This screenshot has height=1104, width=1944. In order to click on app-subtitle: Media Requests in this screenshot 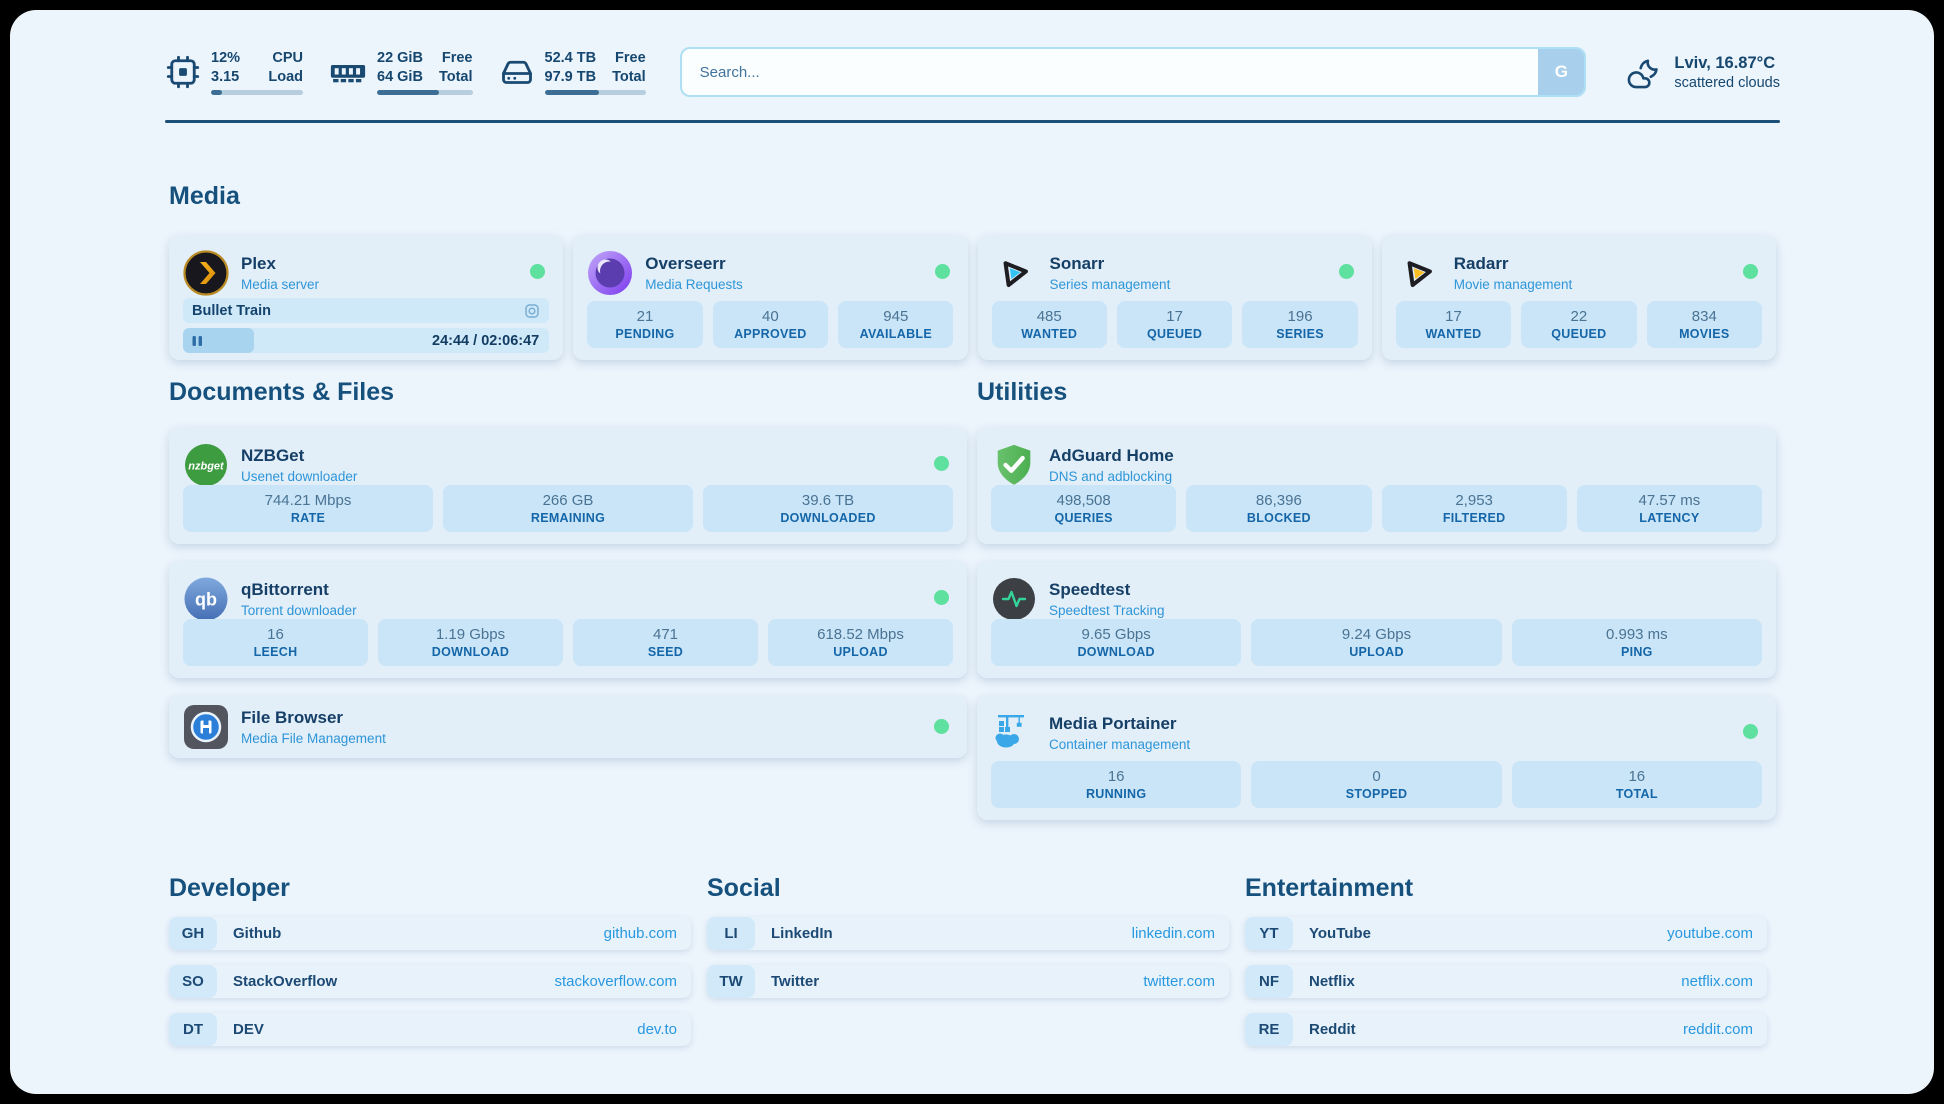, I will do `click(694, 285)`.